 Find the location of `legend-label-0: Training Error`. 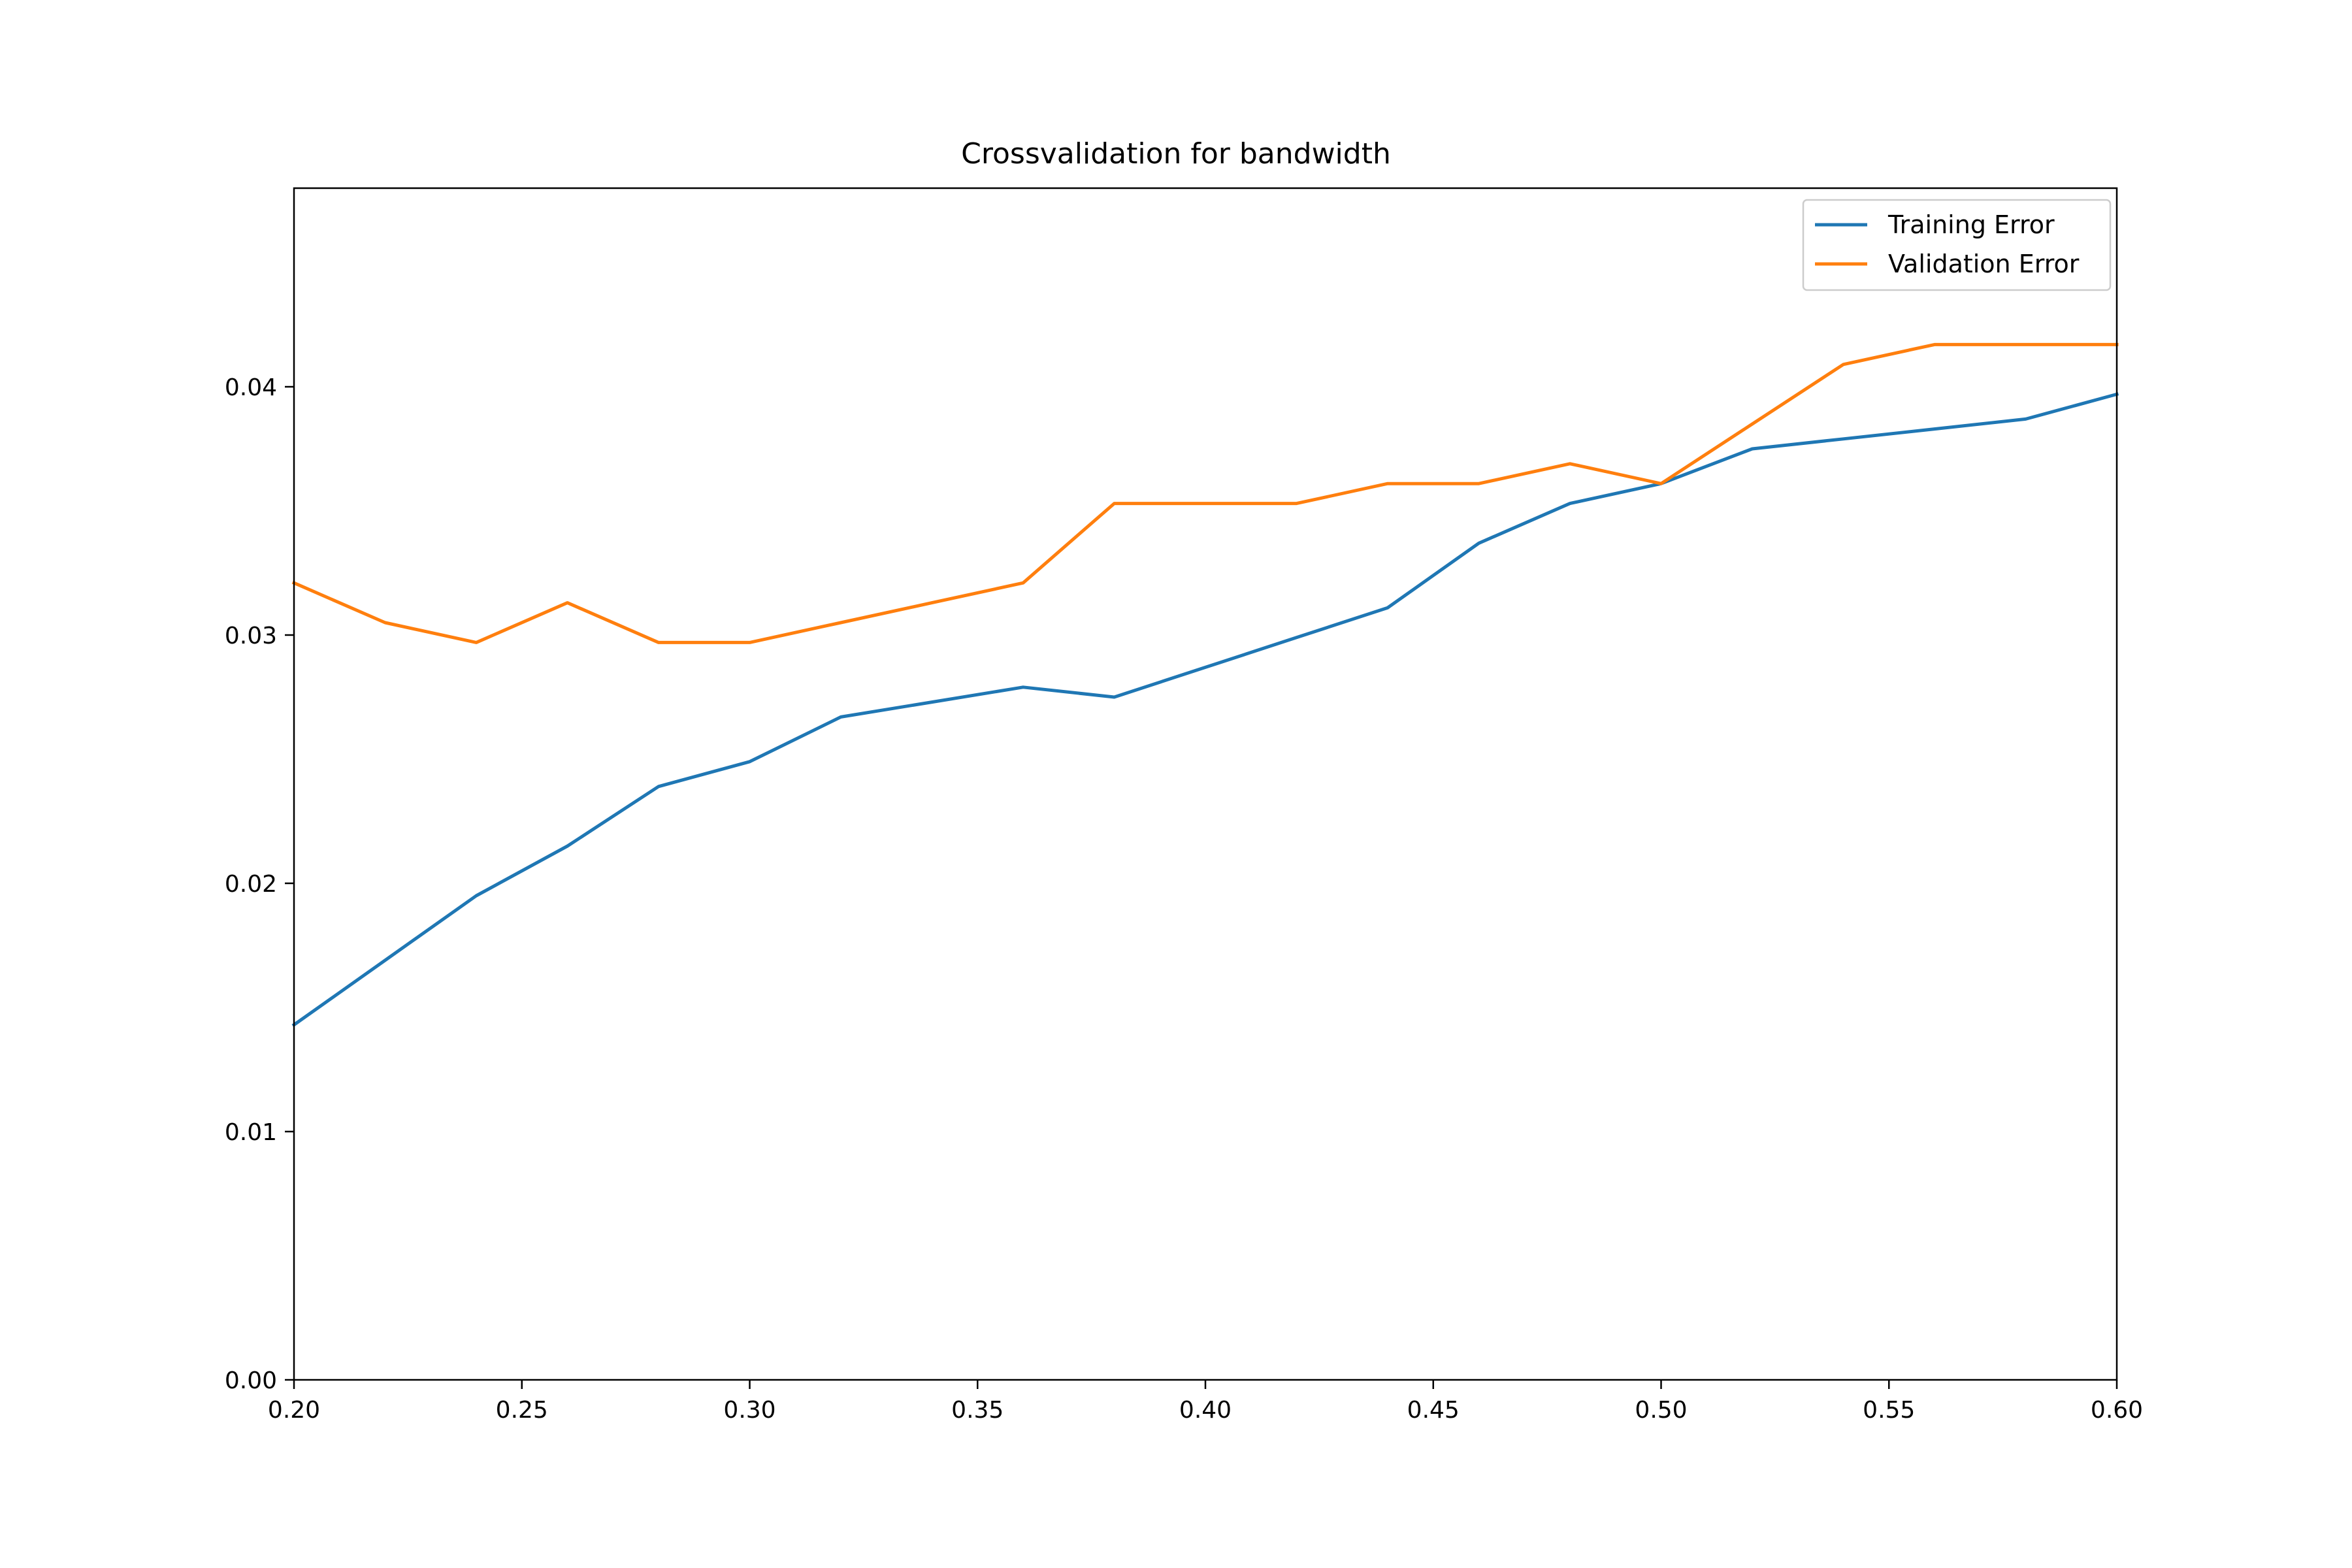

legend-label-0: Training Error is located at coordinates (1971, 224).